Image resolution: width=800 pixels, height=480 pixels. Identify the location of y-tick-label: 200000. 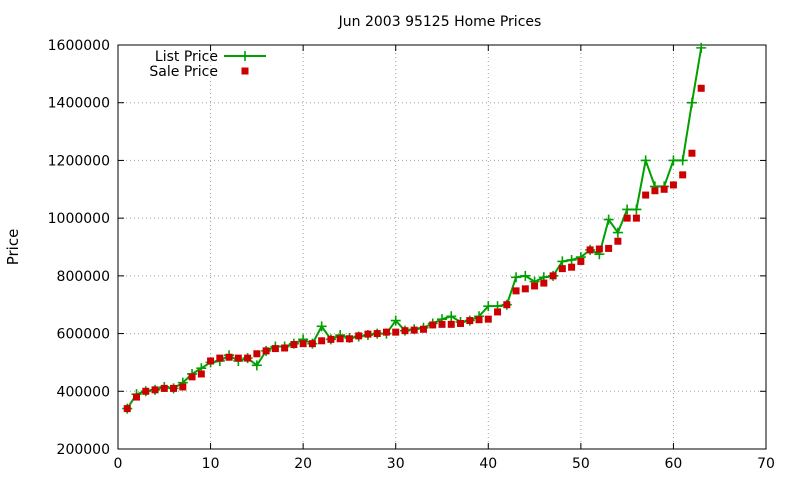
(83, 450).